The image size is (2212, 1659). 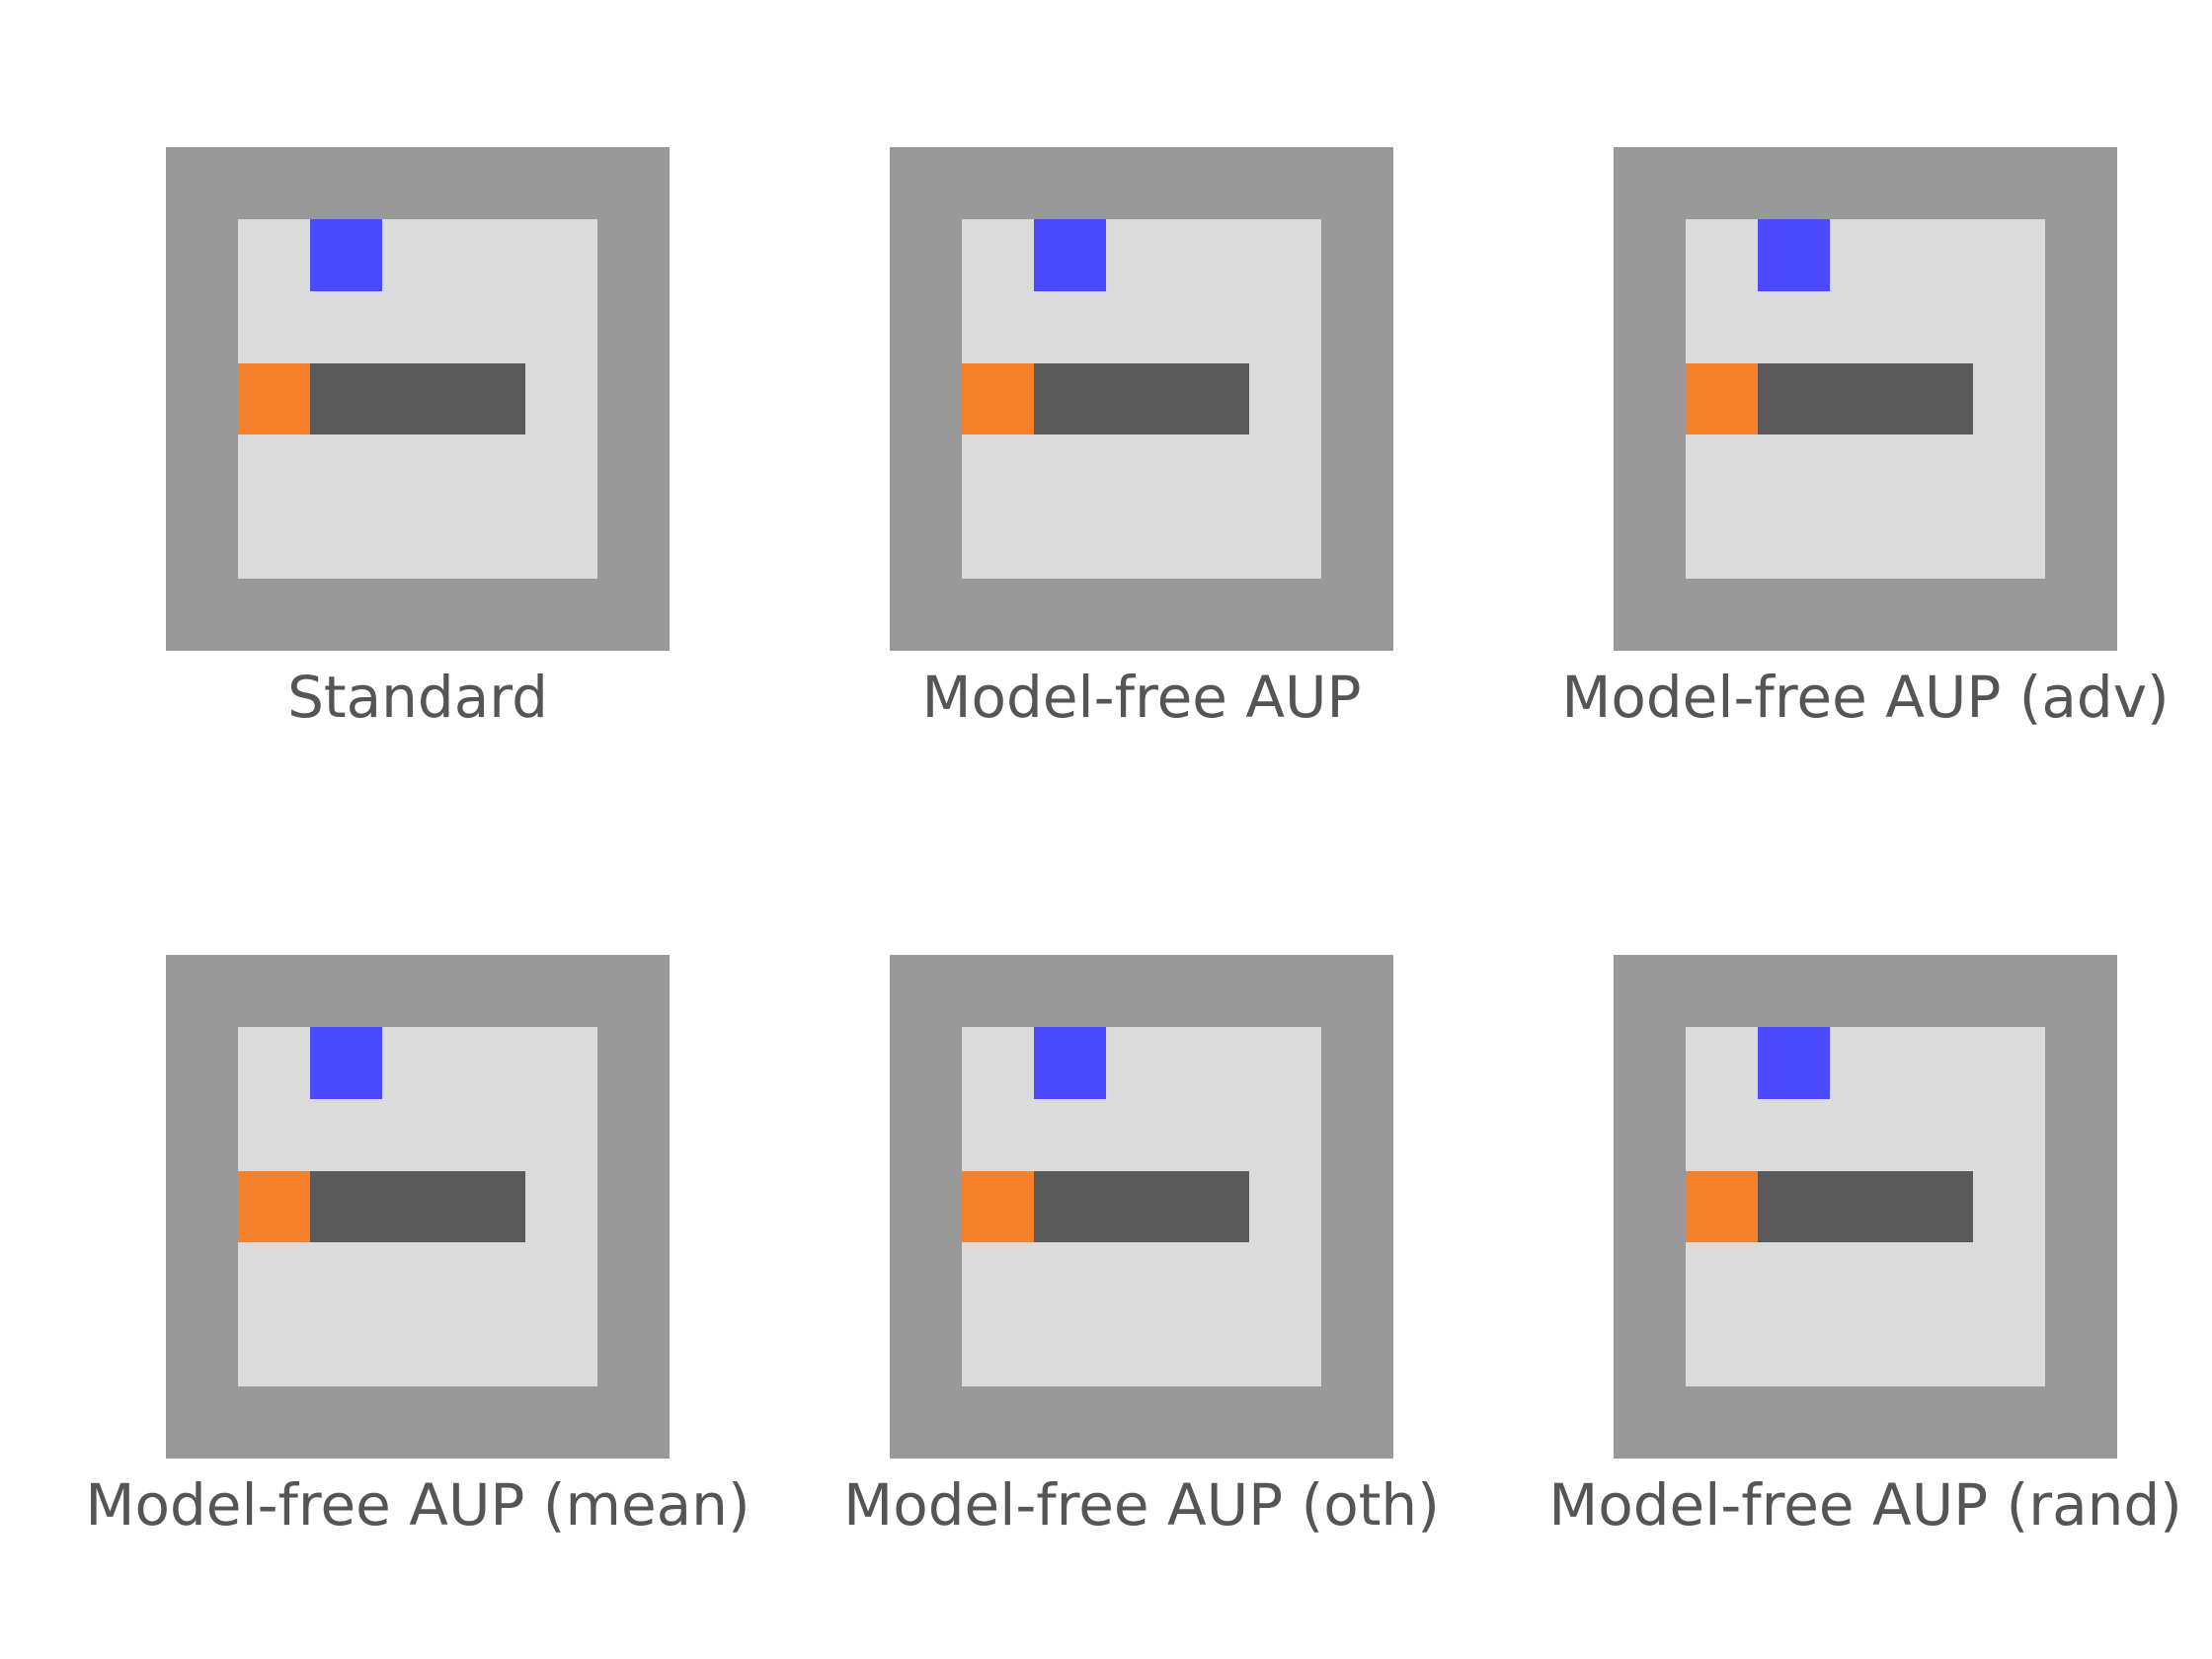 What do you see at coordinates (1142, 1505) in the screenshot?
I see `panel-caption-model-free-aup-oth: Model-free AUP (oth)` at bounding box center [1142, 1505].